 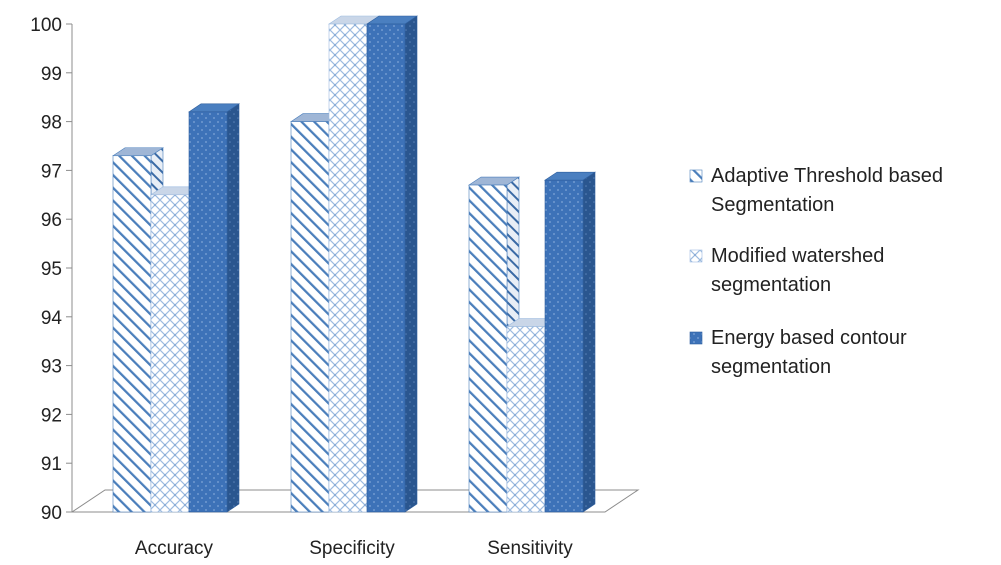 I want to click on y-tick-label: 93, so click(x=51, y=367).